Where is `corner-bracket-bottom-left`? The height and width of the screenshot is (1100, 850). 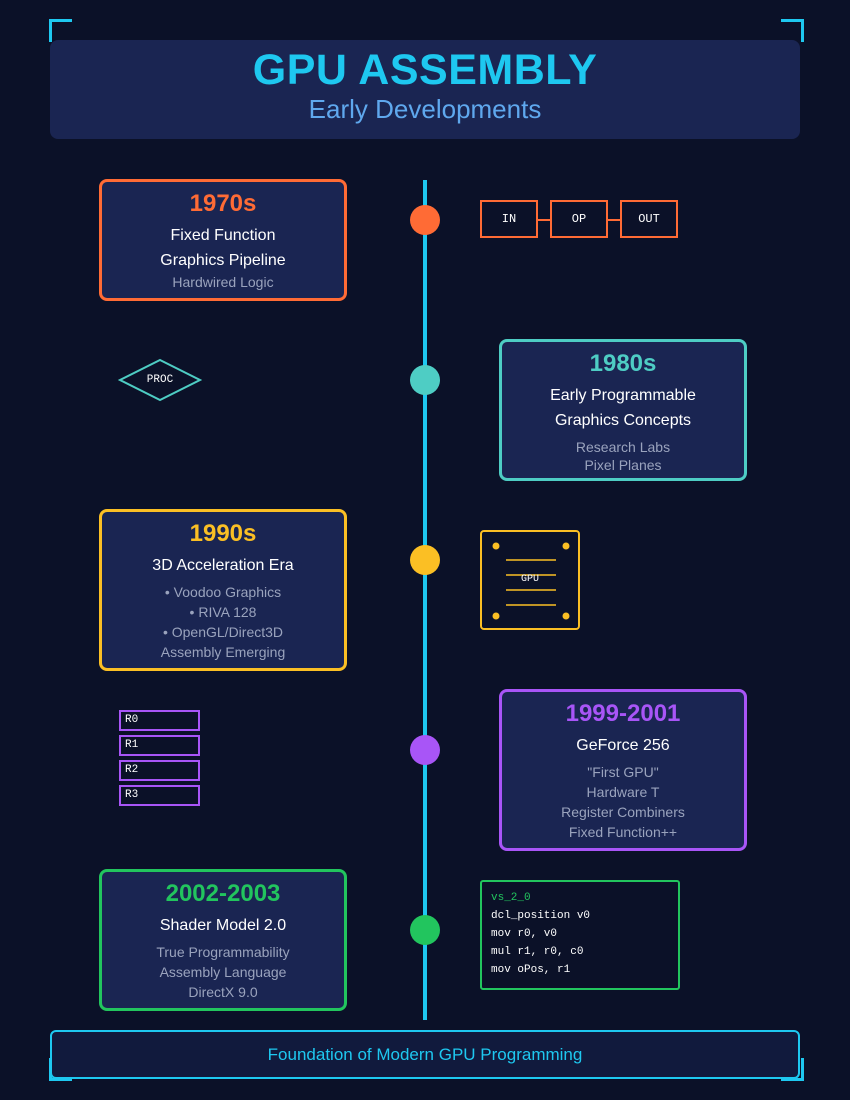 corner-bracket-bottom-left is located at coordinates (60, 1069).